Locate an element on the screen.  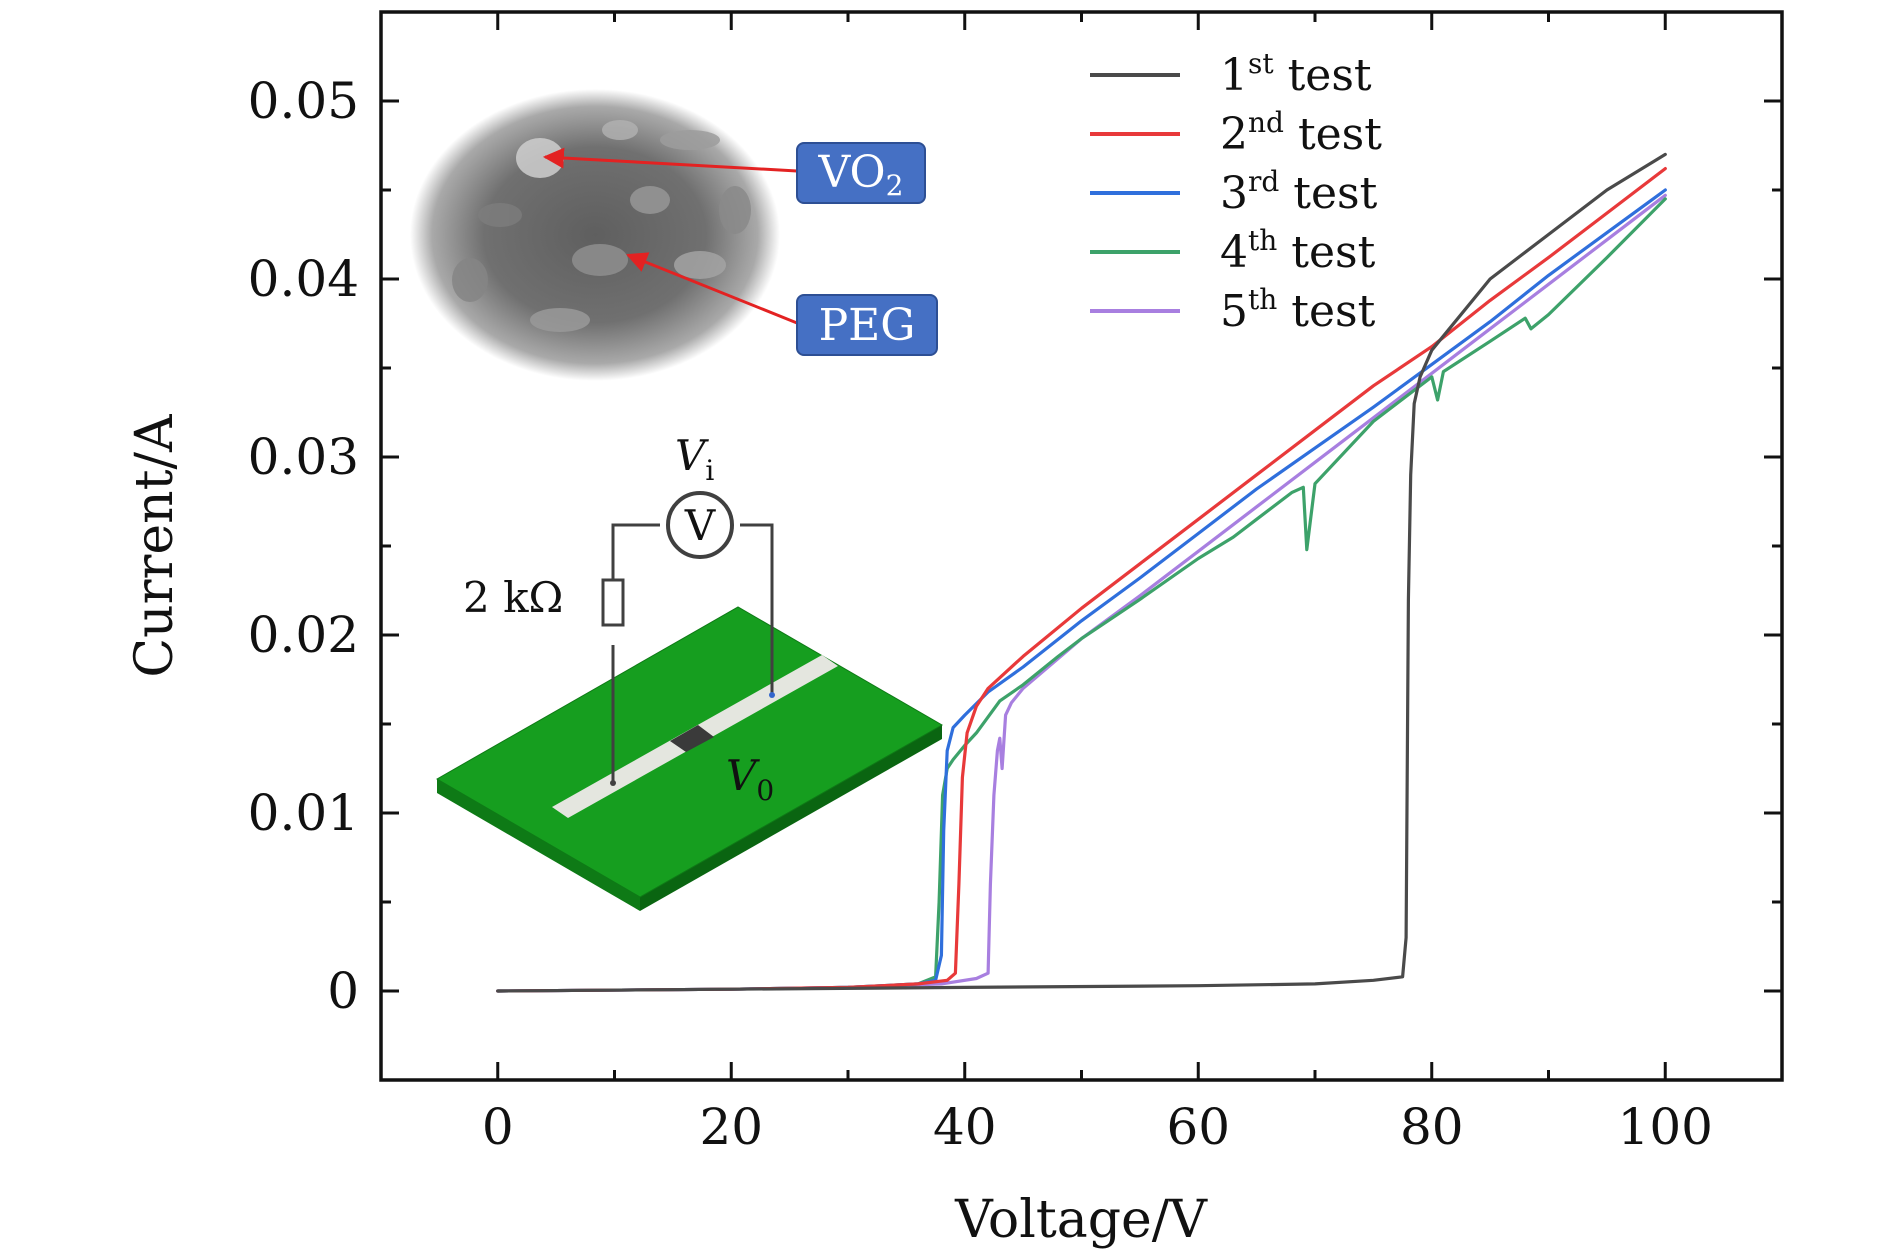
callout-peg-box is located at coordinates (867, 325).